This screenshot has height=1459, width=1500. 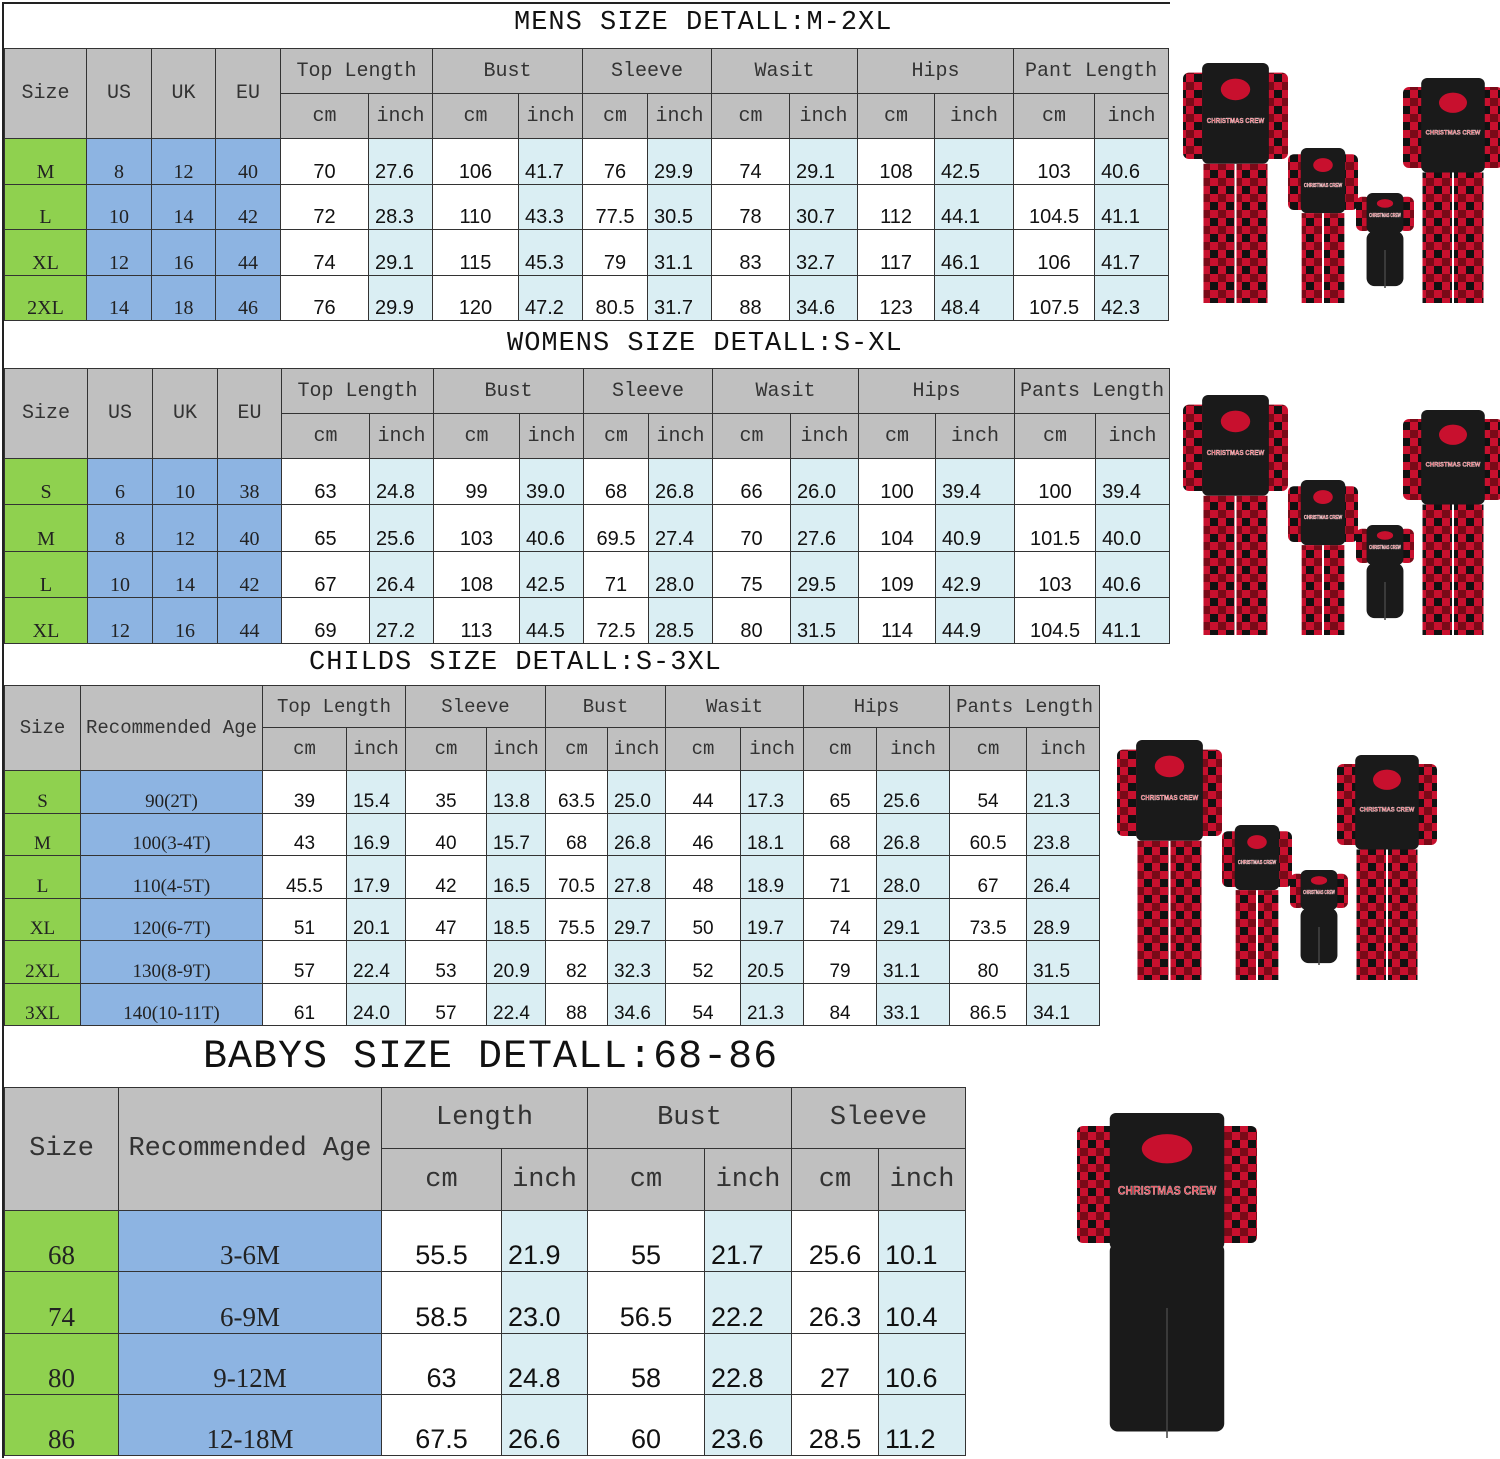 I want to click on measurement-group-header: Bust, so click(x=689, y=1118).